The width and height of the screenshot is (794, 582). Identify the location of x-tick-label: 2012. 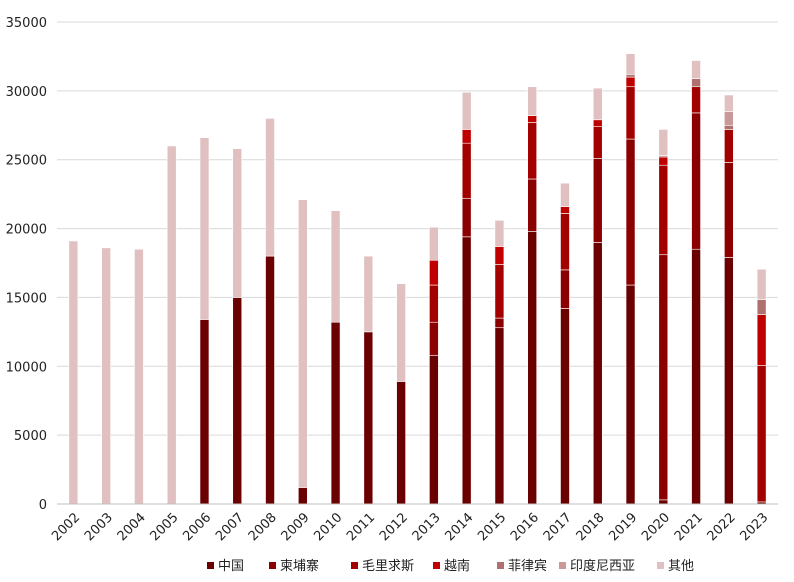
(394, 527).